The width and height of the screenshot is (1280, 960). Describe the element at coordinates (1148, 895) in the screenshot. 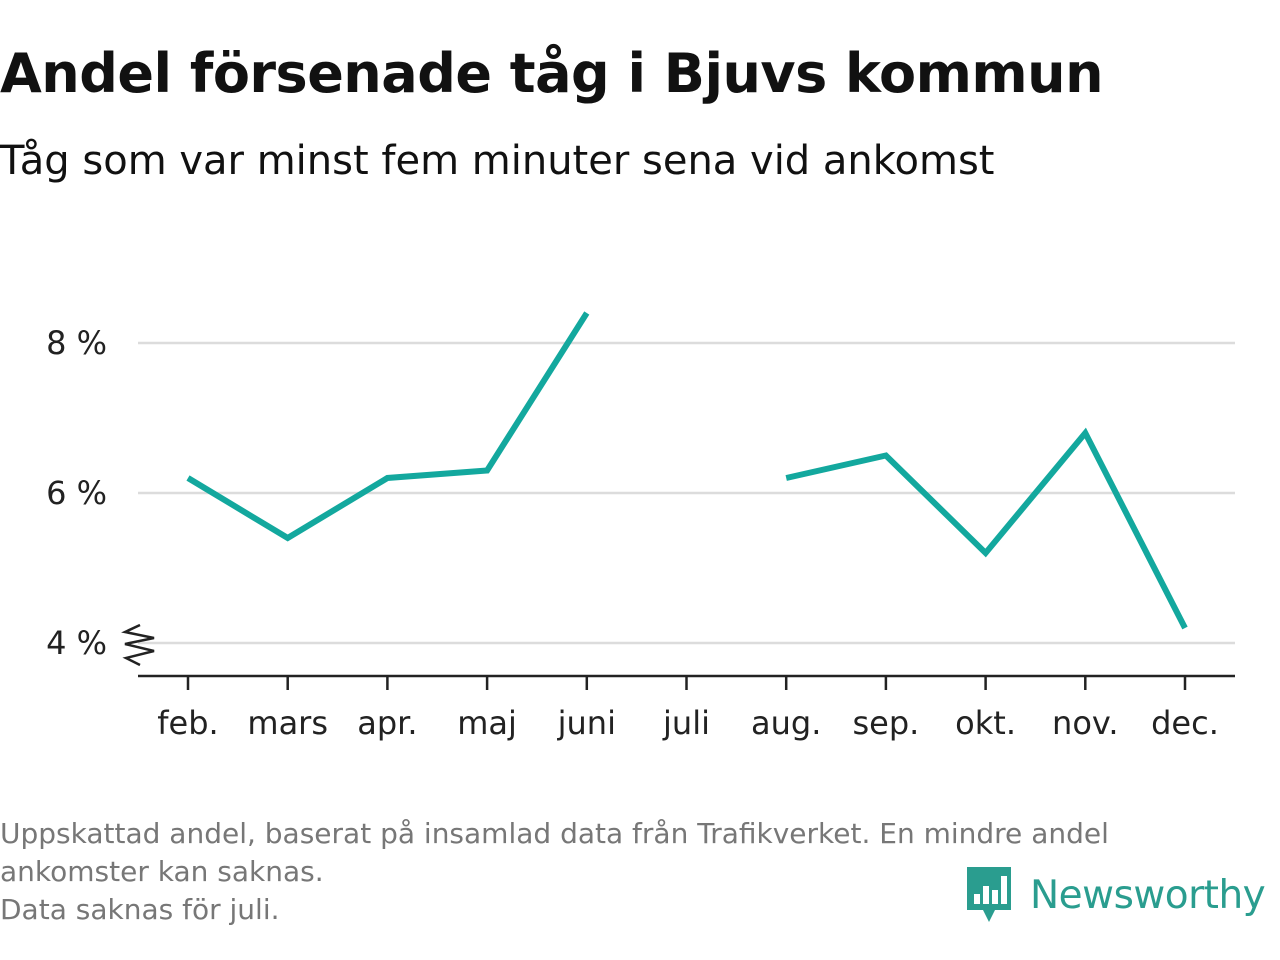

I see `brand-name: Newsworthy` at that location.